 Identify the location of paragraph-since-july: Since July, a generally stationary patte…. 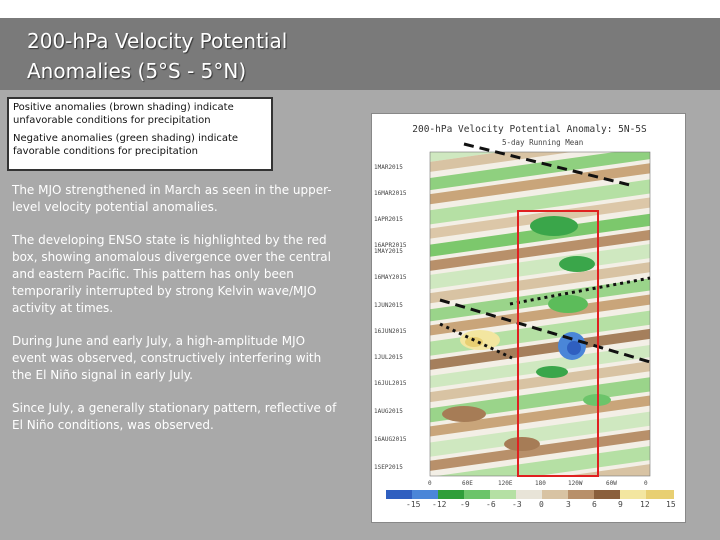
(174, 416).